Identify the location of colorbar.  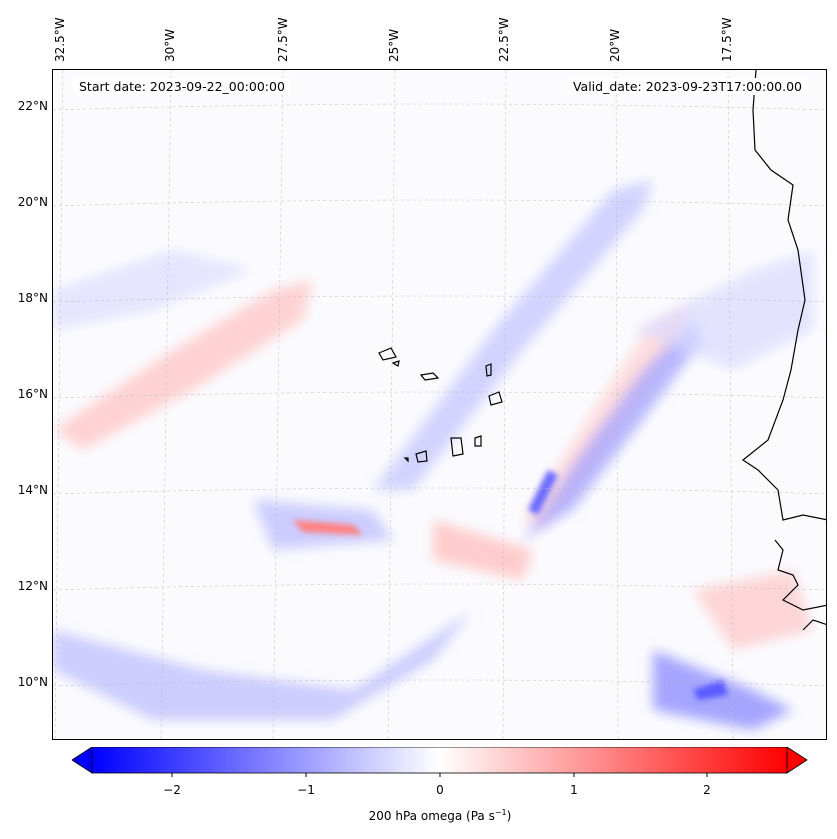
(440, 762).